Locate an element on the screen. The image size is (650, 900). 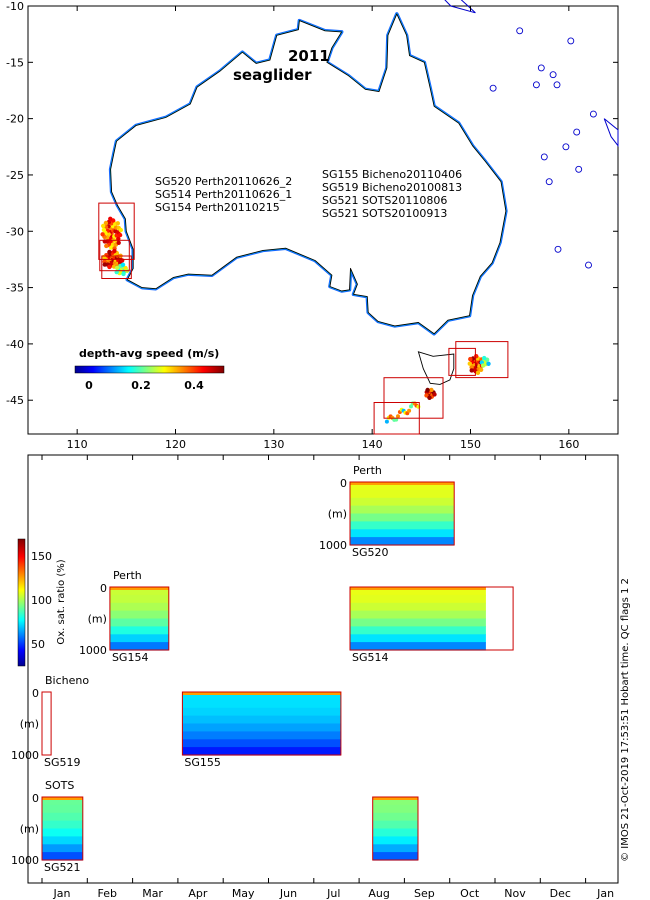
deployment-label: SG520 Perth20110626_2 is located at coordinates (223, 181).